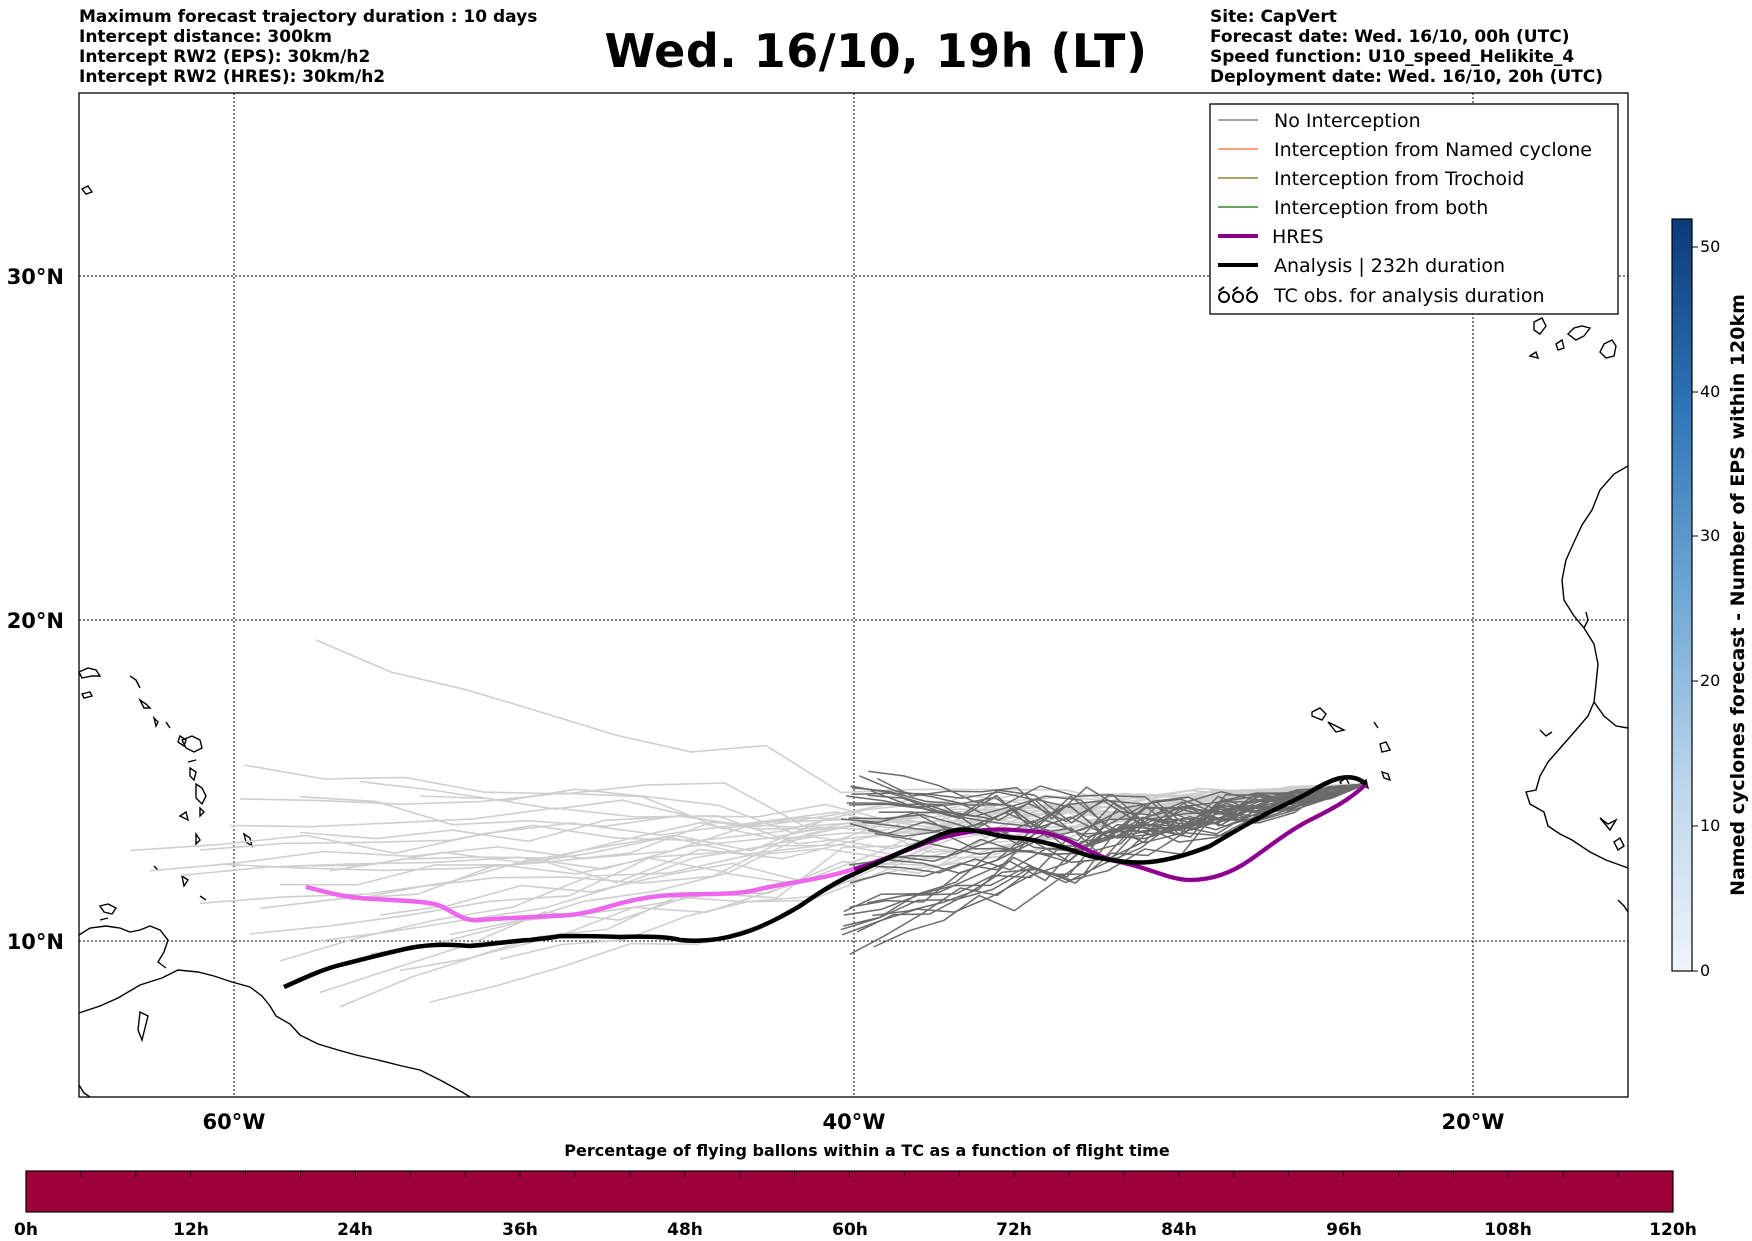 This screenshot has width=1752, height=1241. What do you see at coordinates (1473, 1122) in the screenshot?
I see `lon-label-20w: 20°W` at bounding box center [1473, 1122].